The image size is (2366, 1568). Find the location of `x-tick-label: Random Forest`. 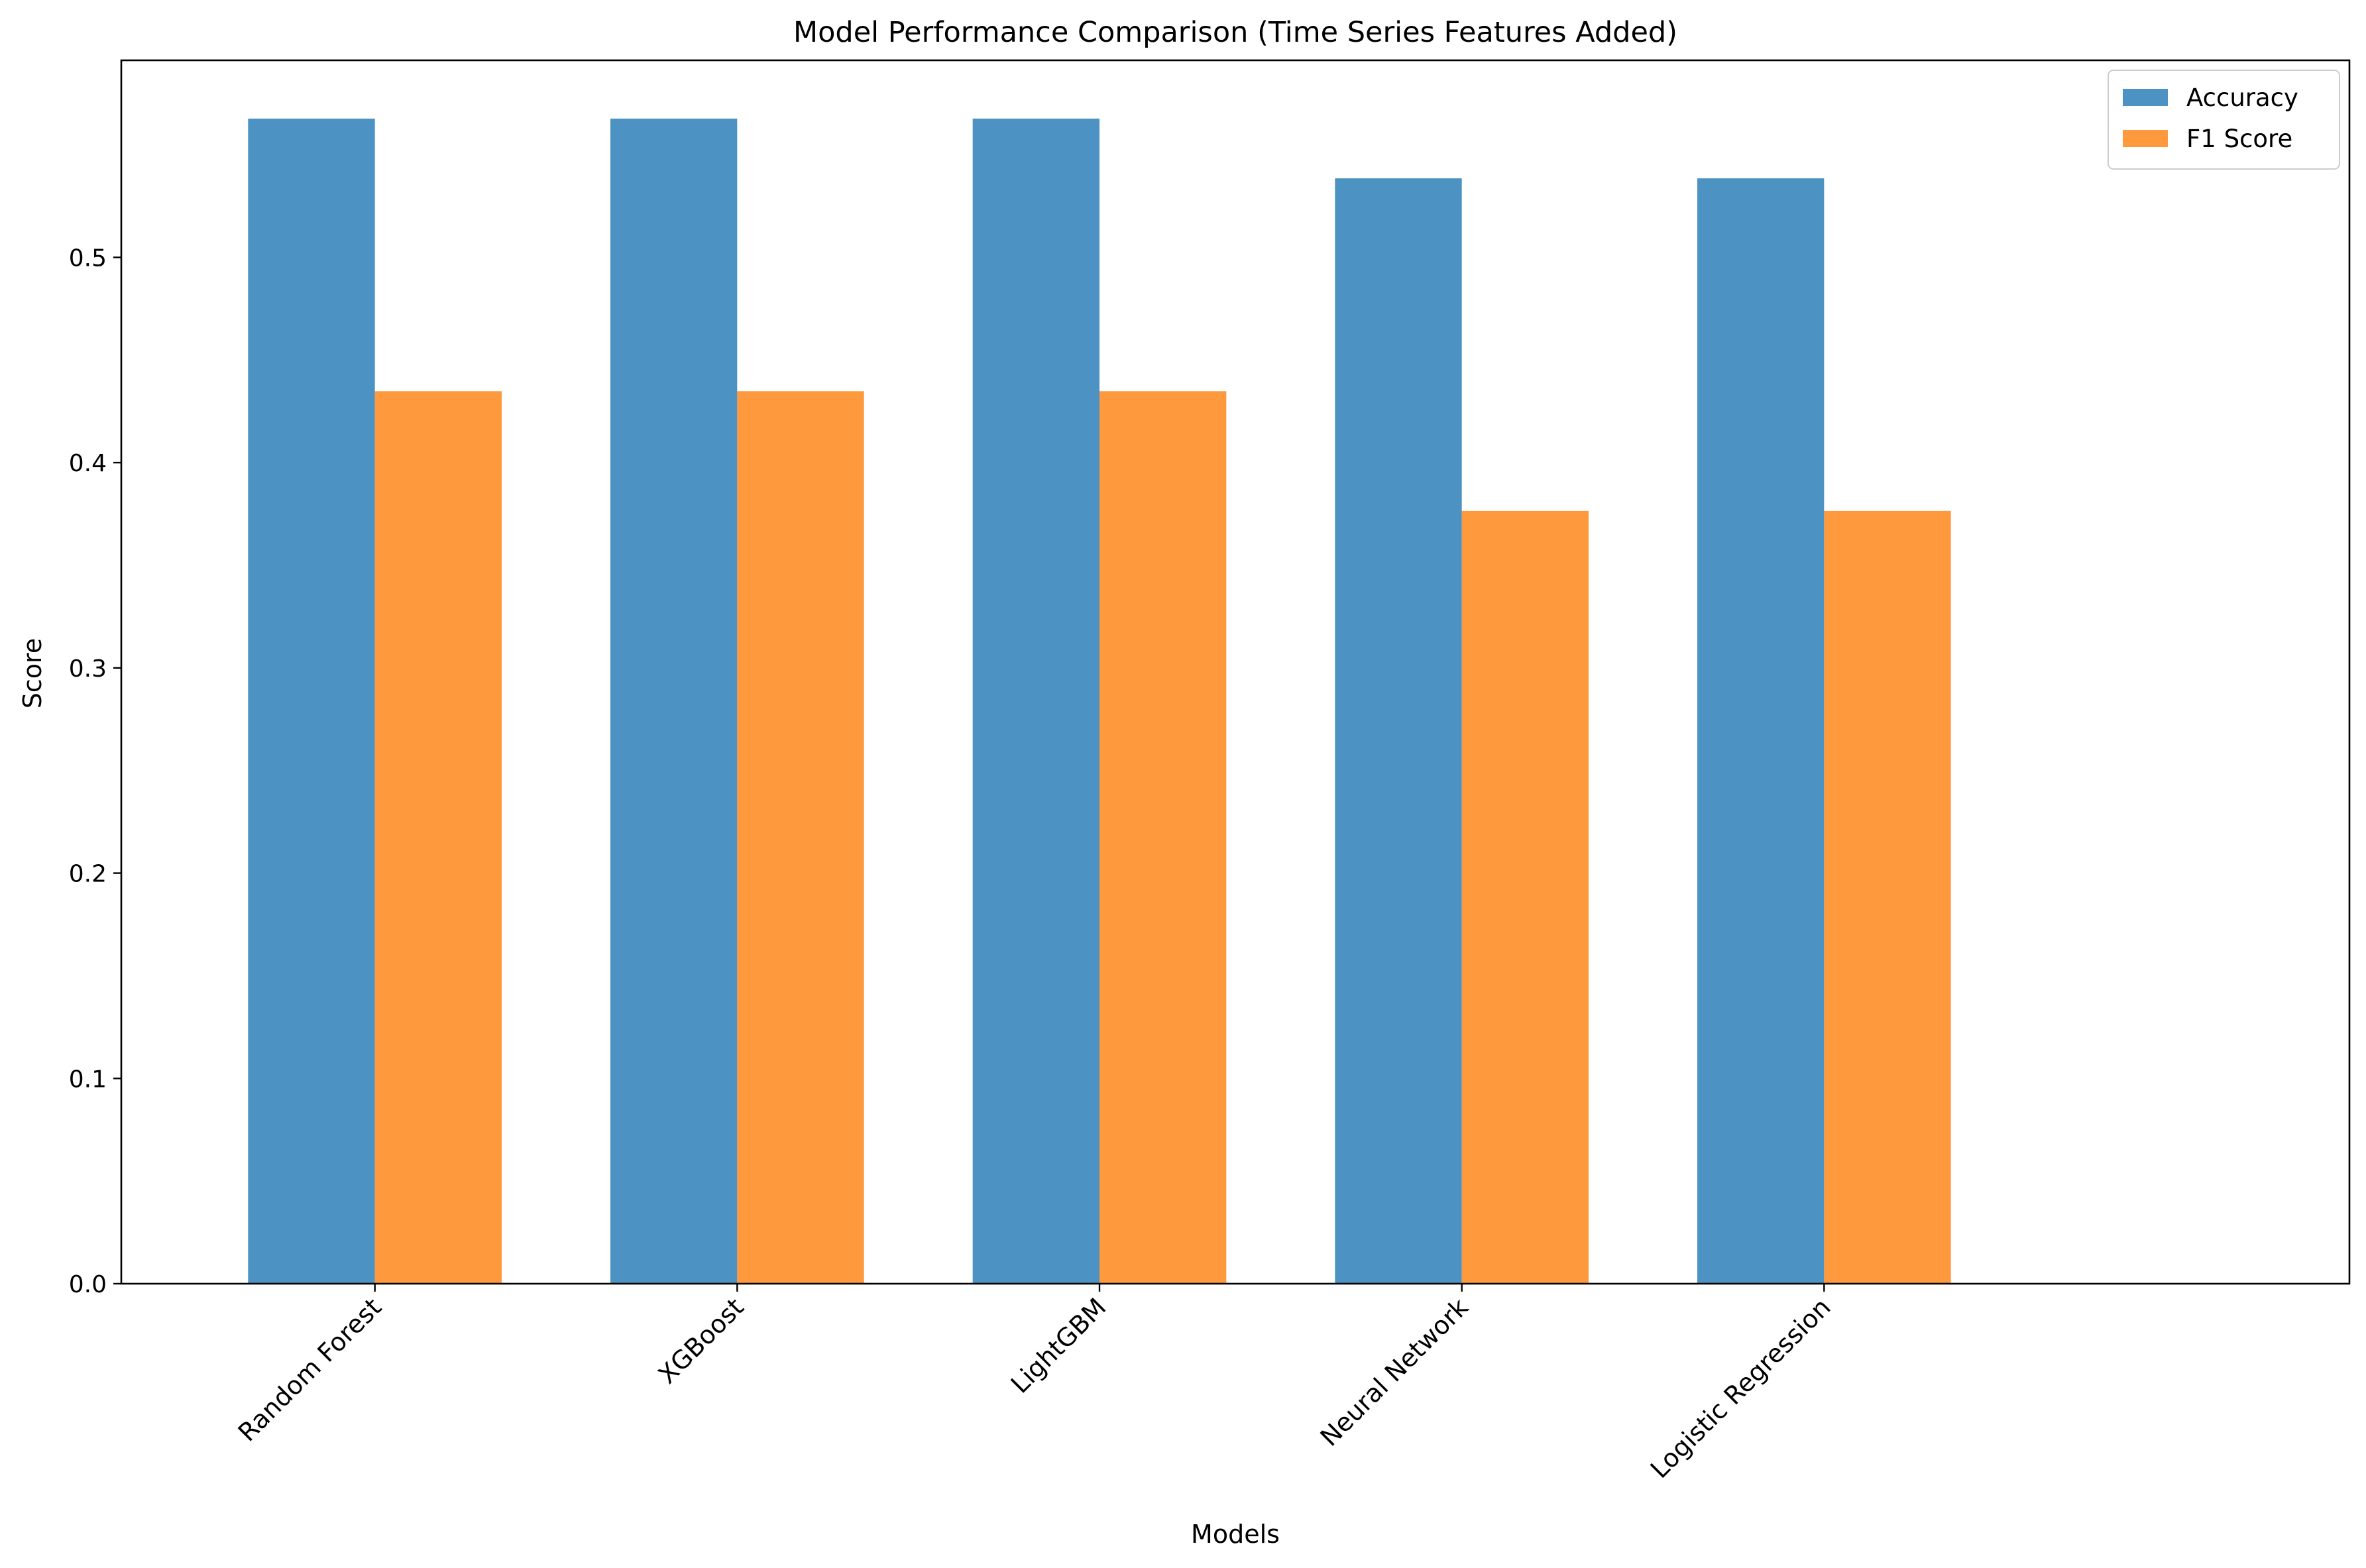

x-tick-label: Random Forest is located at coordinates (310, 1369).